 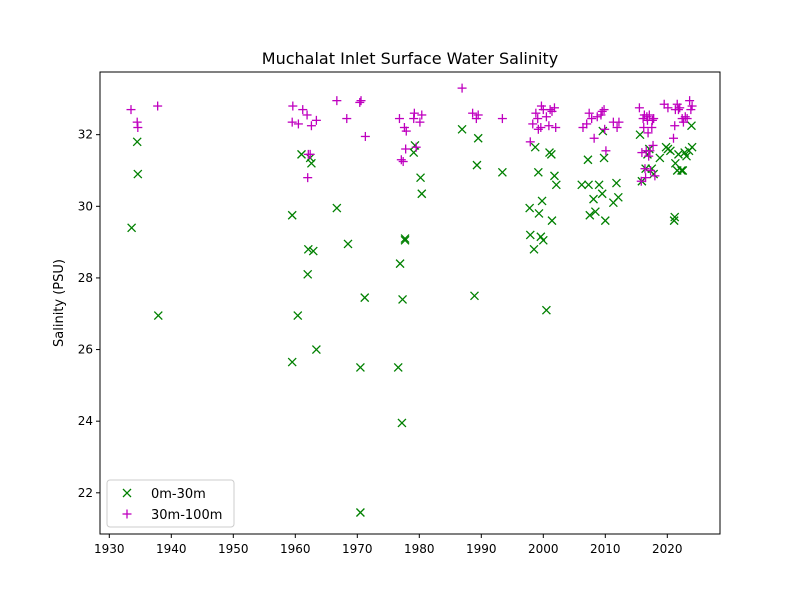 I want to click on series-deep, so click(x=411, y=134).